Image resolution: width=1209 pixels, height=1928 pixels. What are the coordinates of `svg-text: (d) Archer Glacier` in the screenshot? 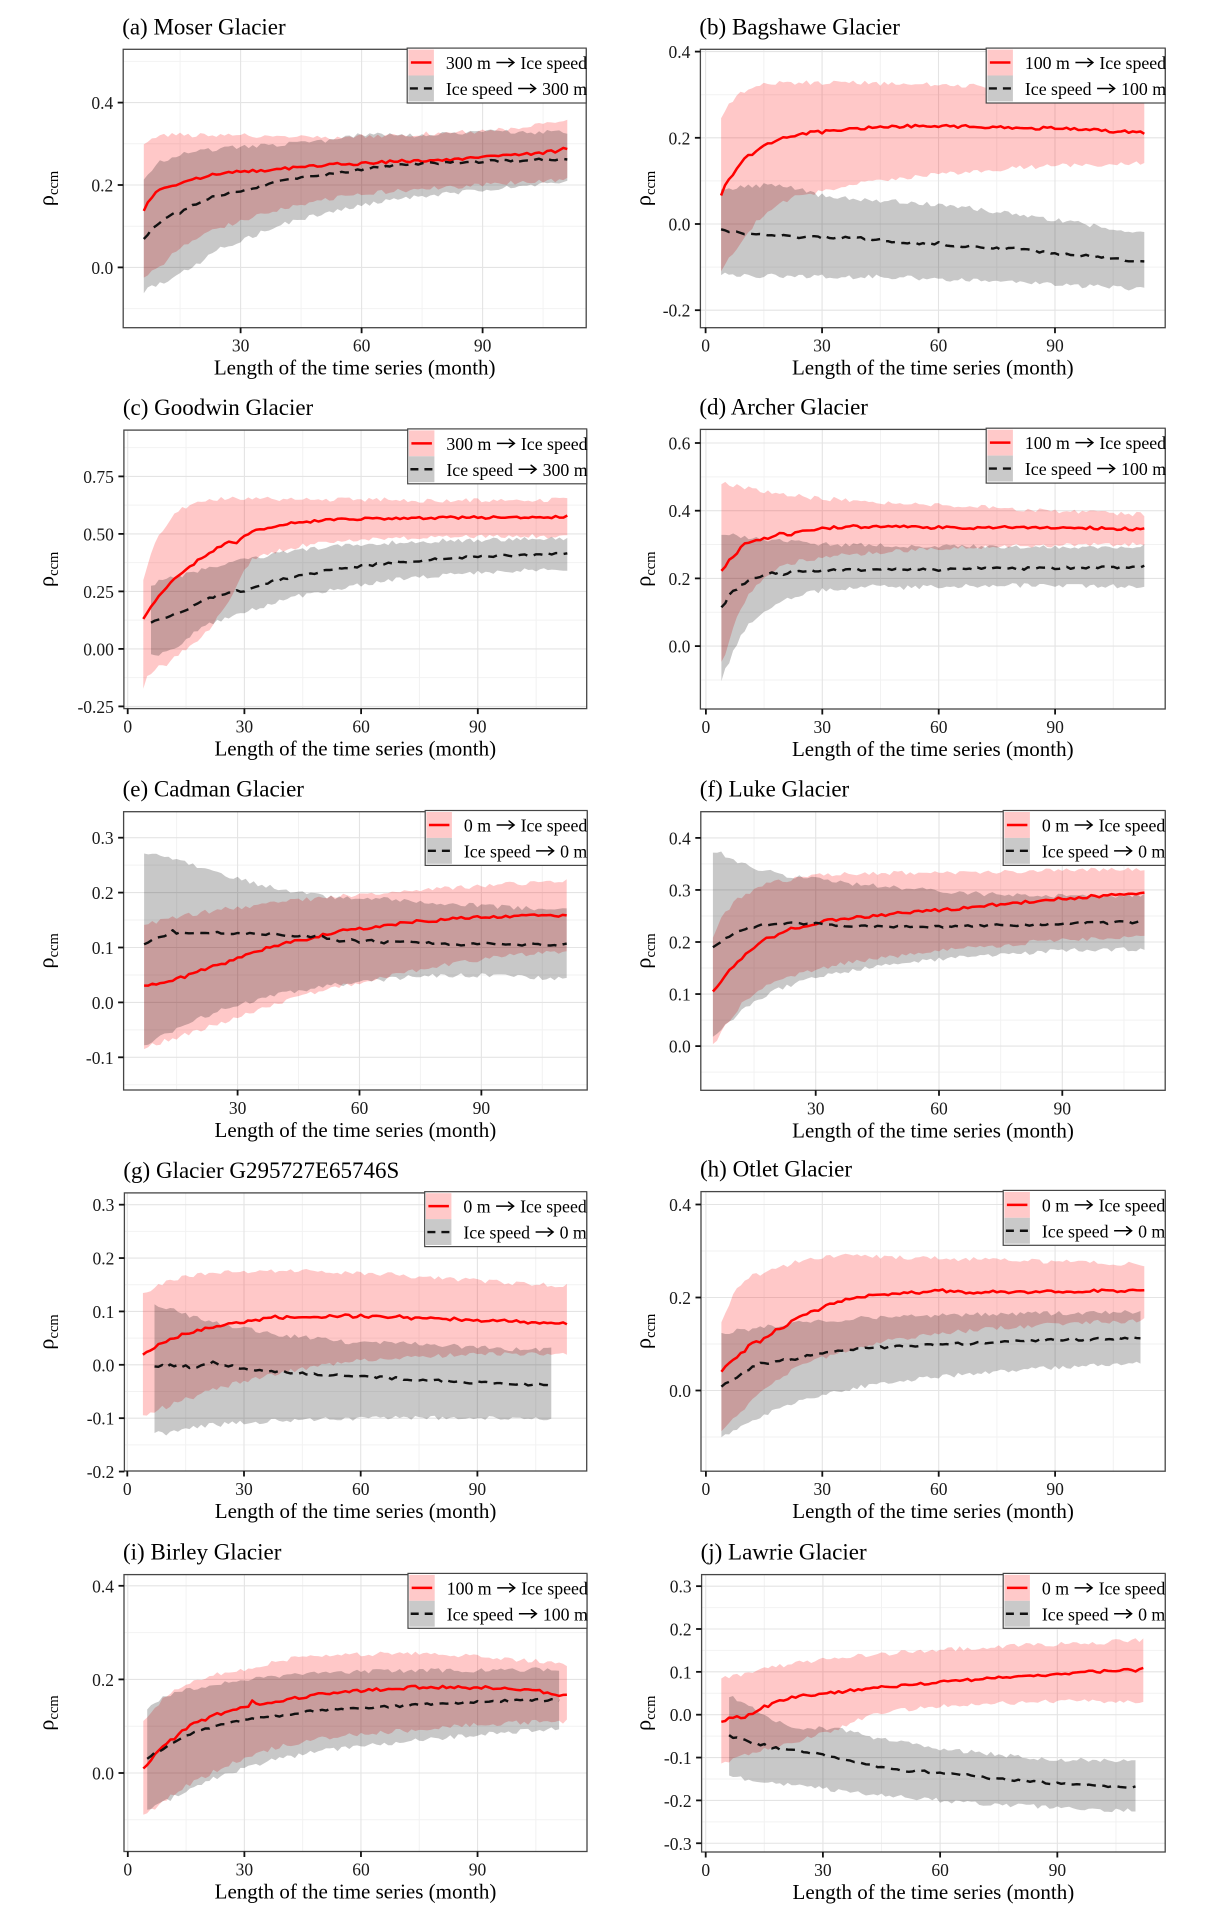 It's located at (783, 406).